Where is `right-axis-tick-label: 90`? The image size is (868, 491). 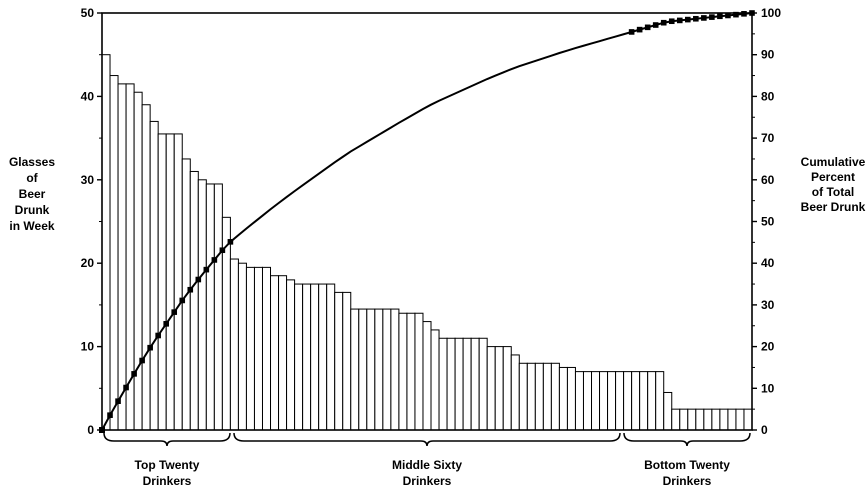 right-axis-tick-label: 90 is located at coordinates (768, 55).